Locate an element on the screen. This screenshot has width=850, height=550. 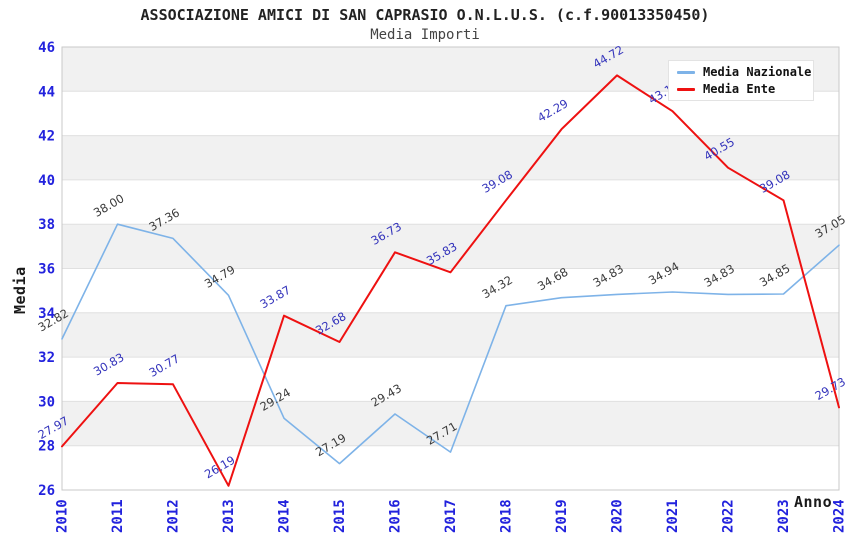
data-label: 42.29 is located at coordinates (553, 110).